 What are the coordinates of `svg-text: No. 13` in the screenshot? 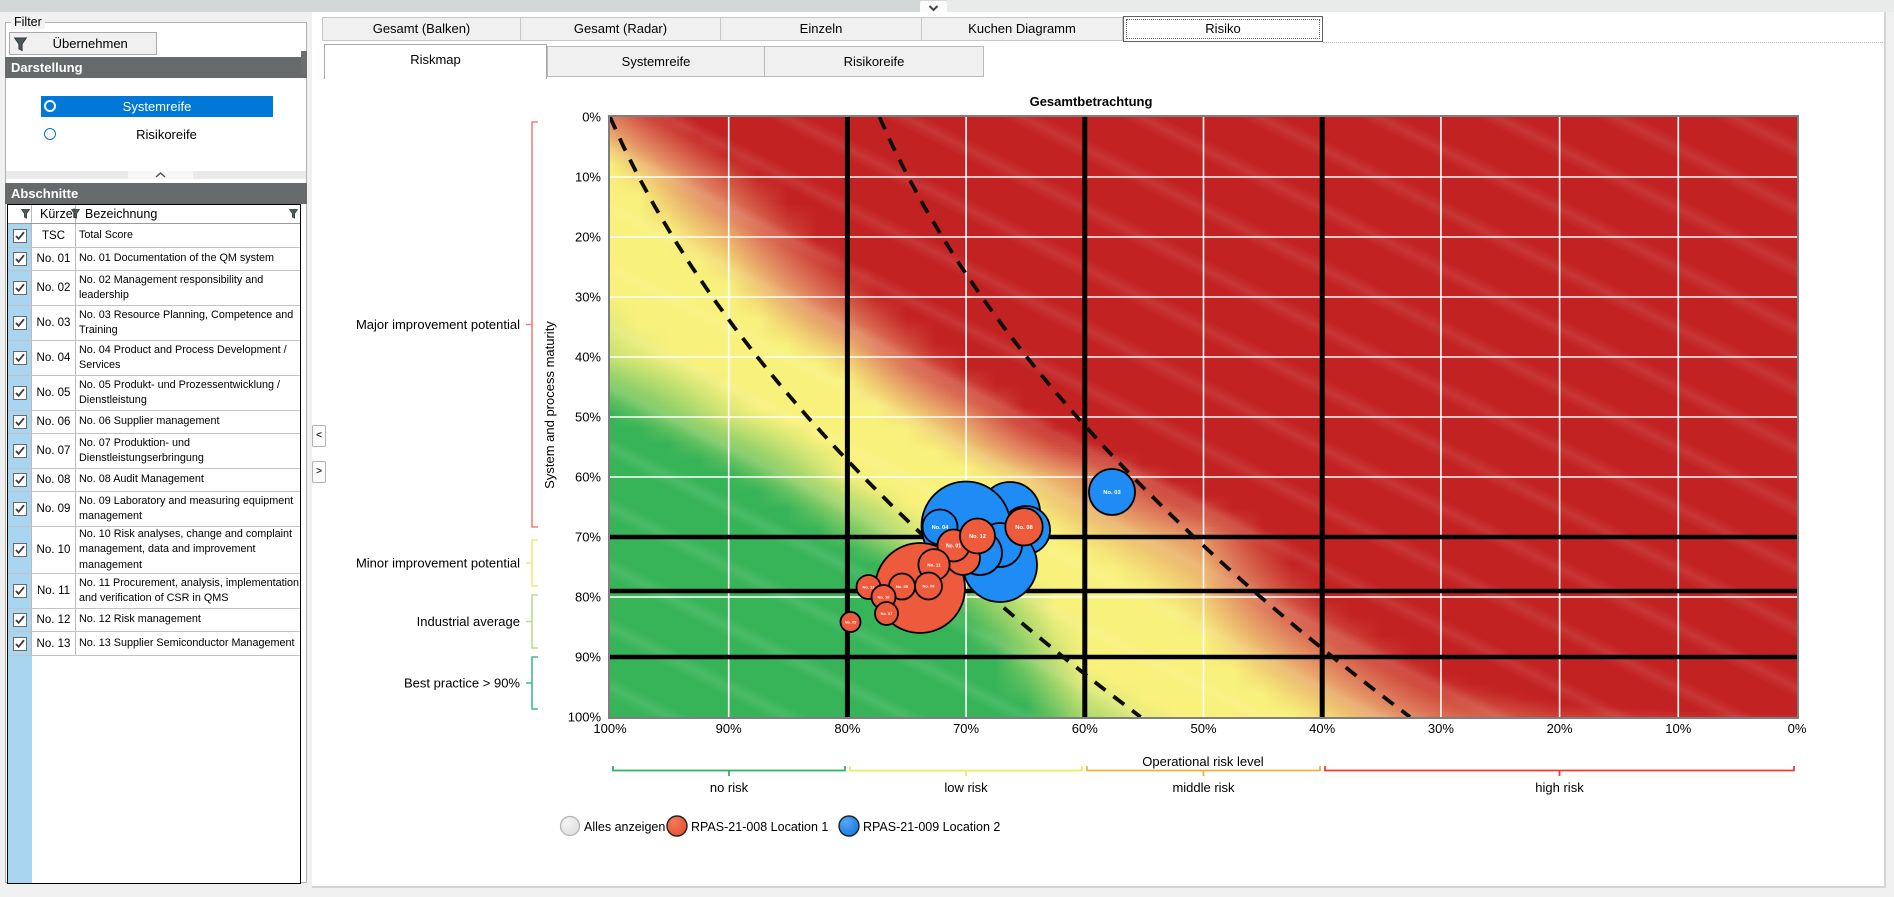 It's located at (868, 586).